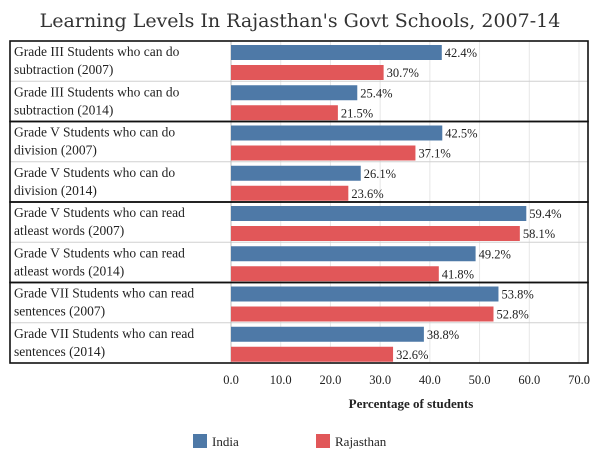 Image resolution: width=600 pixels, height=458 pixels. What do you see at coordinates (55, 190) in the screenshot?
I see `category-label-line: division (2014)` at bounding box center [55, 190].